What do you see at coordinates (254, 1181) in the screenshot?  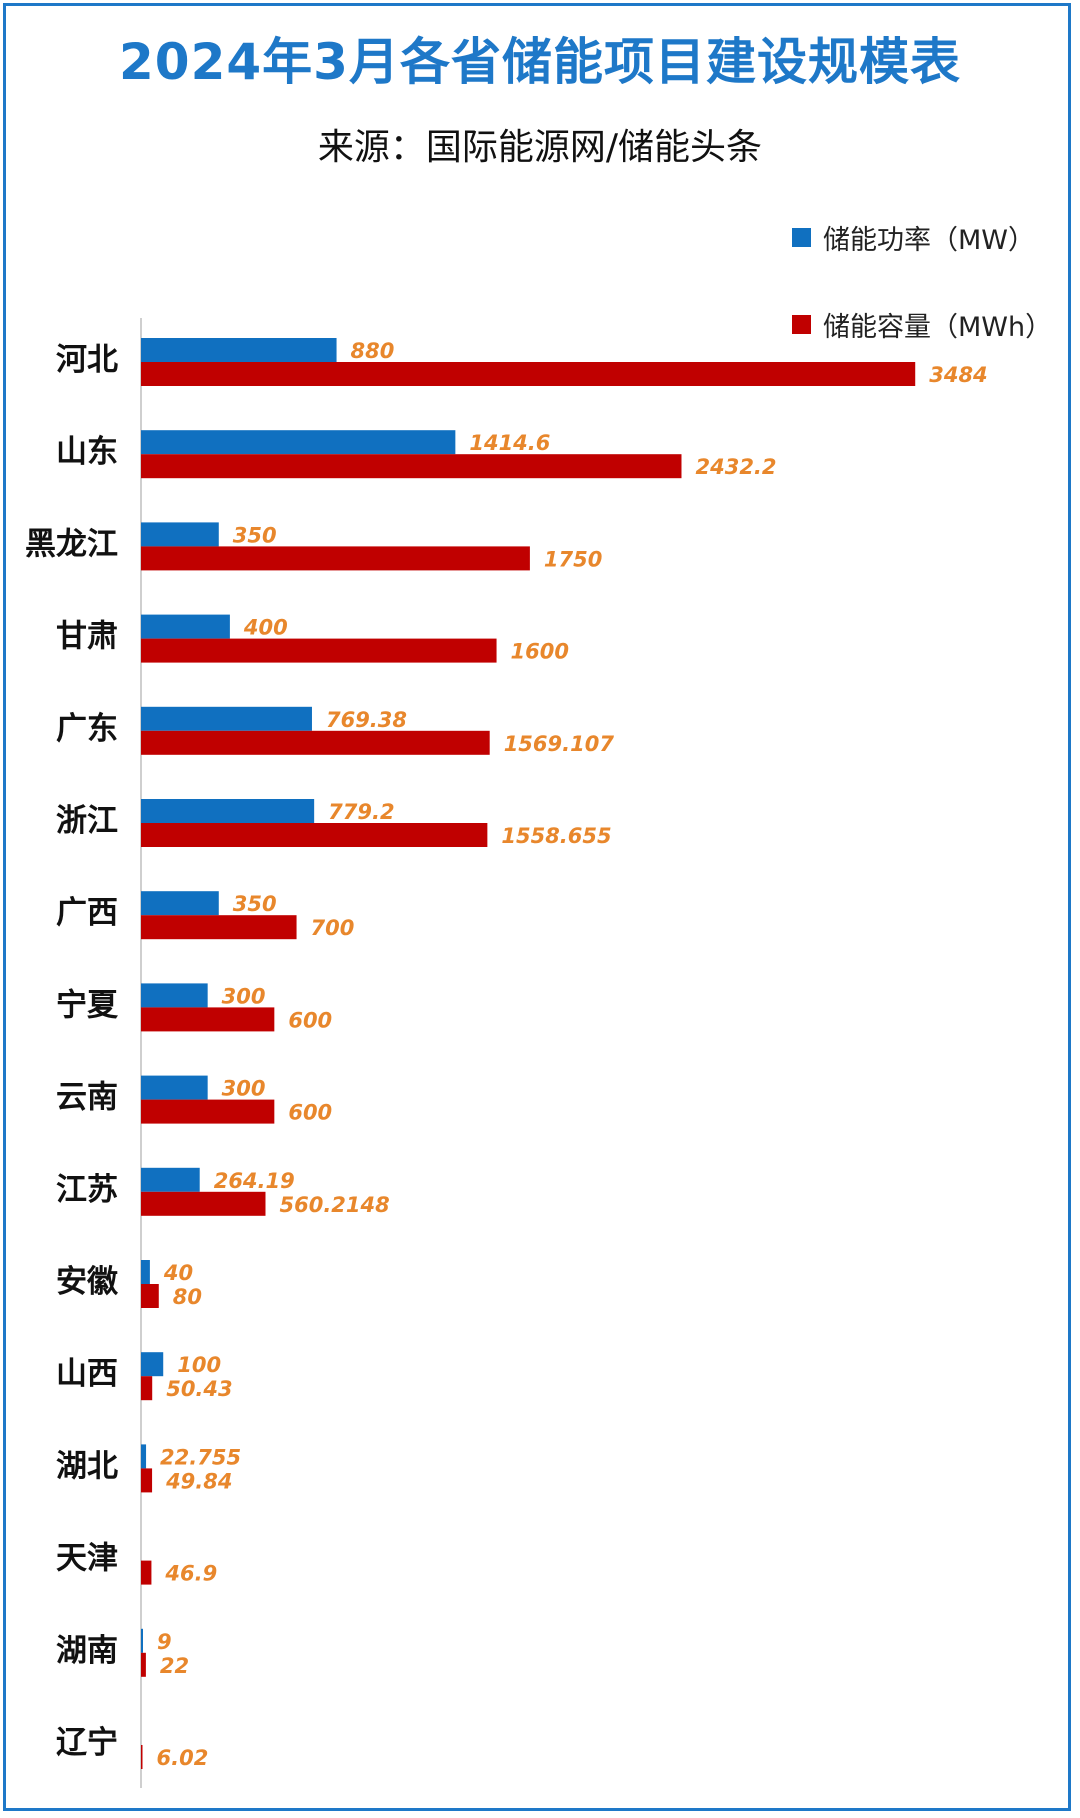 I see `power-value-label: 264.19` at bounding box center [254, 1181].